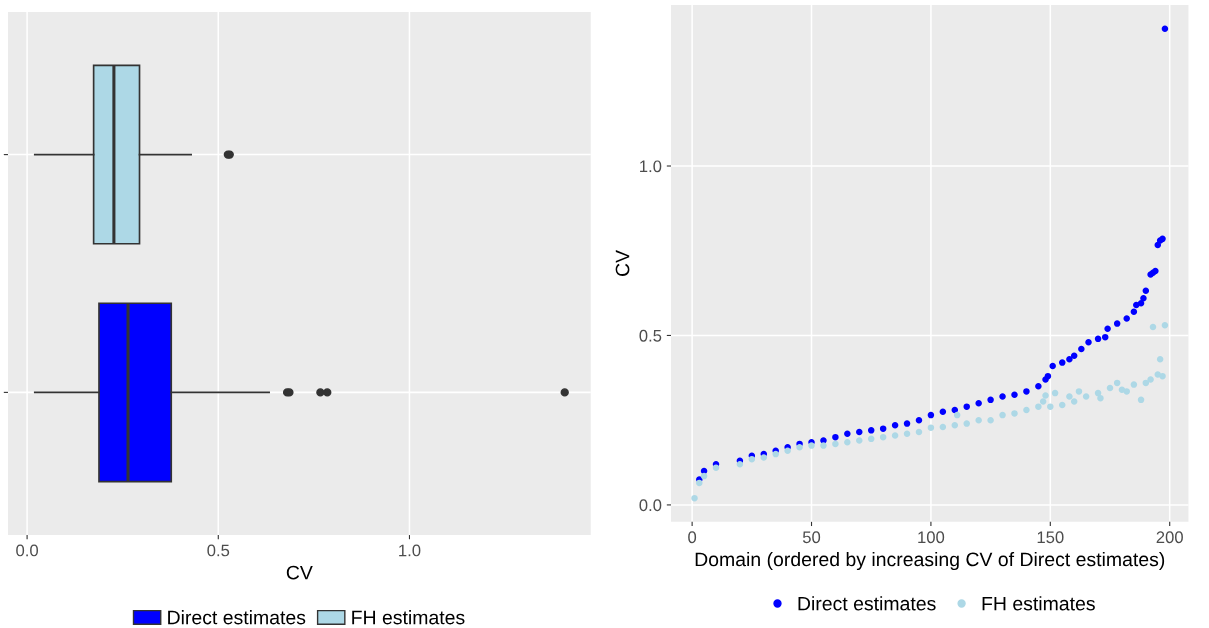 This screenshot has height=628, width=1209. What do you see at coordinates (1050, 537) in the screenshot?
I see `x-tick-label: 150` at bounding box center [1050, 537].